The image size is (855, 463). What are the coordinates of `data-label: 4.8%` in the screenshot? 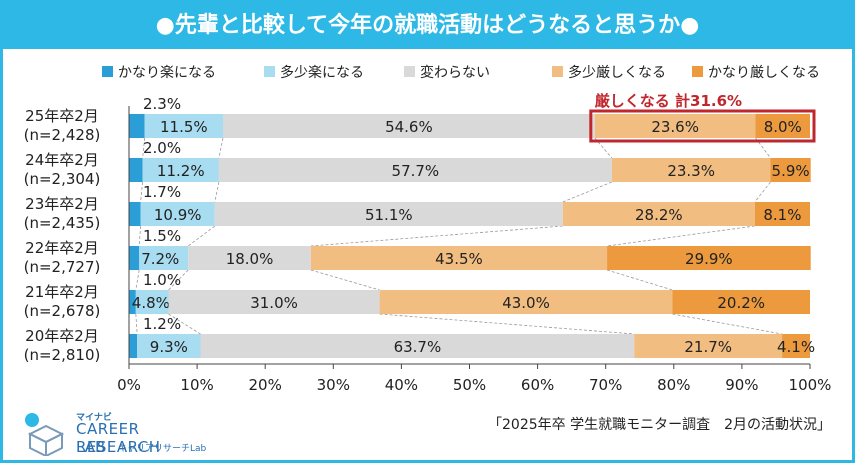 It's located at (151, 303).